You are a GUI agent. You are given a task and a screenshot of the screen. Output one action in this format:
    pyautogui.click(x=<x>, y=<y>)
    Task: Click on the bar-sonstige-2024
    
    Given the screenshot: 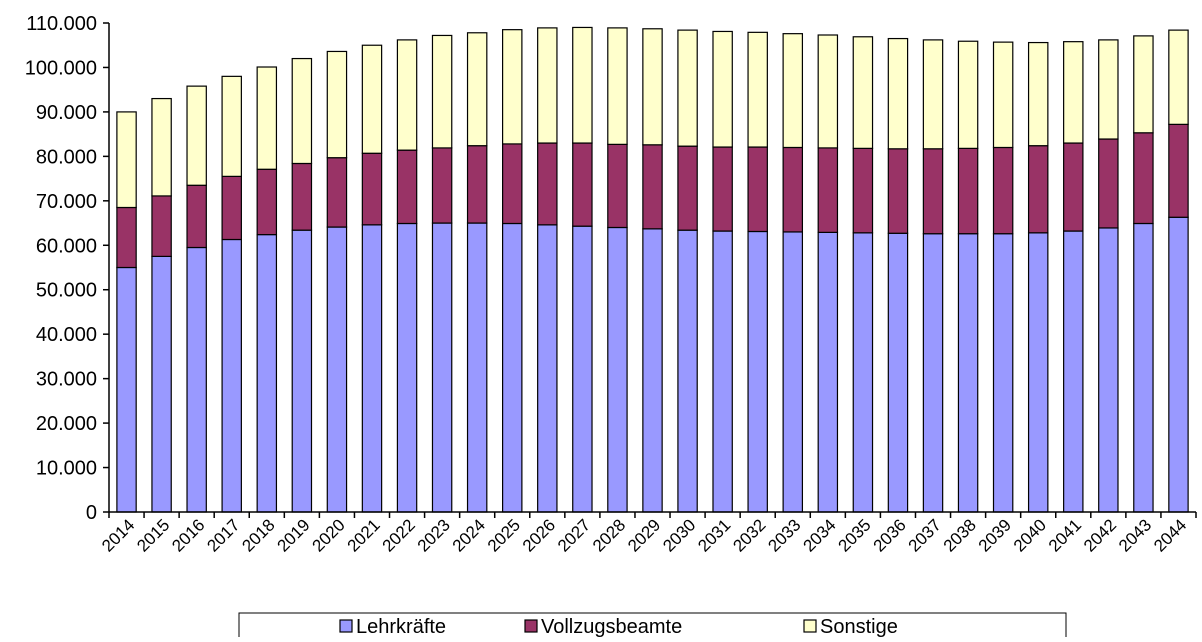 What is the action you would take?
    pyautogui.click(x=477, y=89)
    